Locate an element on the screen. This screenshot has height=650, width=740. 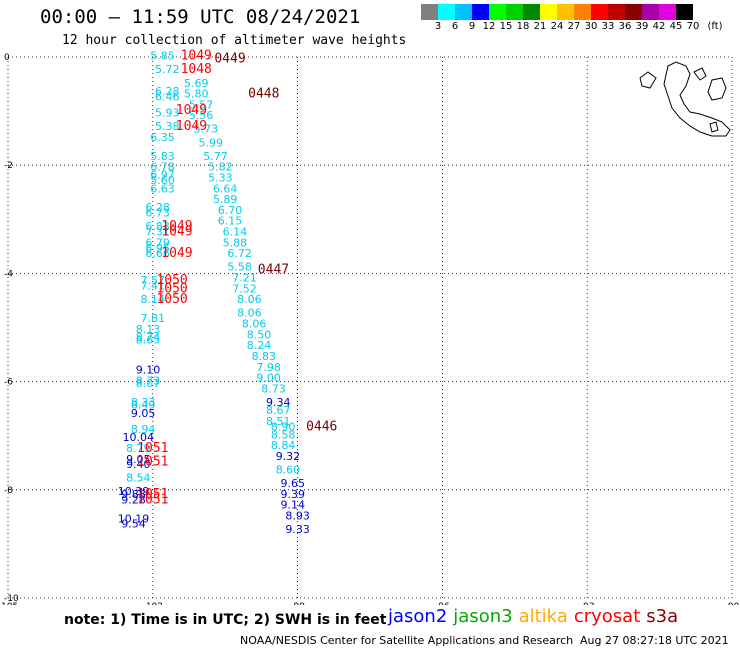
wave-height-label: 9.34 is located at coordinates (278, 402).